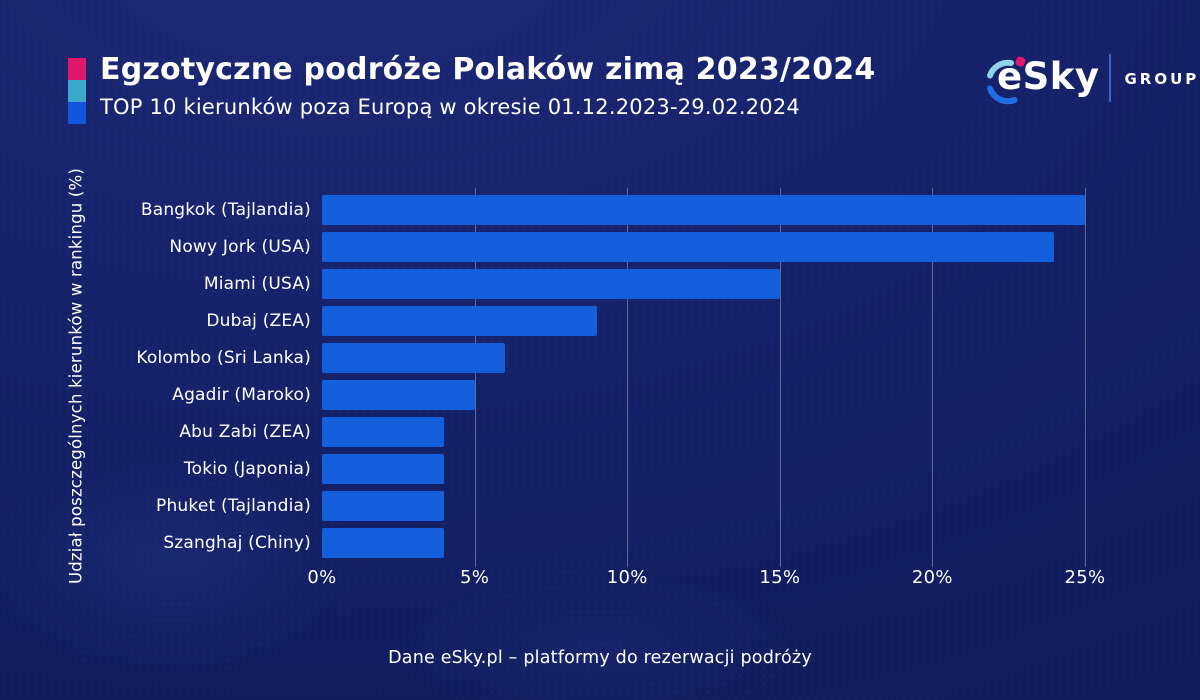  I want to click on category-label: Nowy Jork (USA), so click(240, 246).